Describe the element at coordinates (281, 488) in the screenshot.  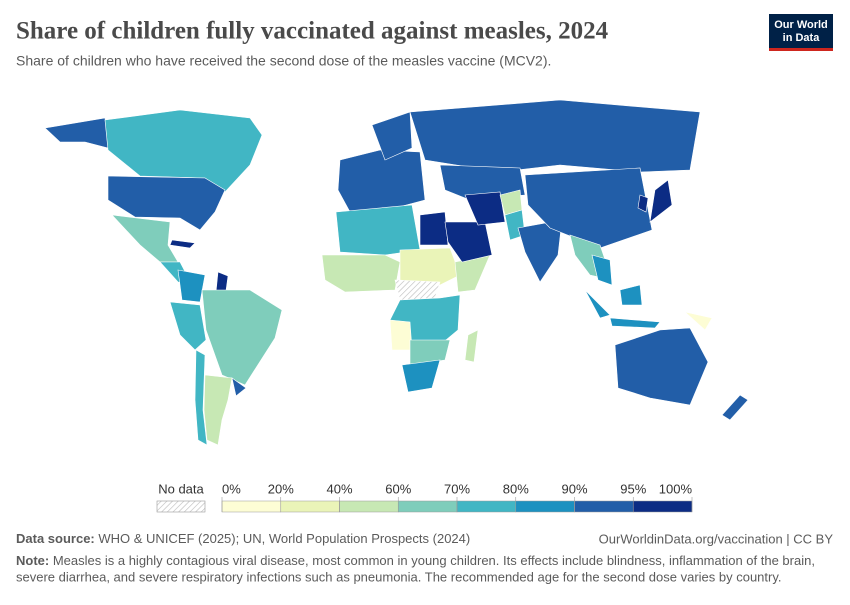
I see `legend-tick-label: 20%` at that location.